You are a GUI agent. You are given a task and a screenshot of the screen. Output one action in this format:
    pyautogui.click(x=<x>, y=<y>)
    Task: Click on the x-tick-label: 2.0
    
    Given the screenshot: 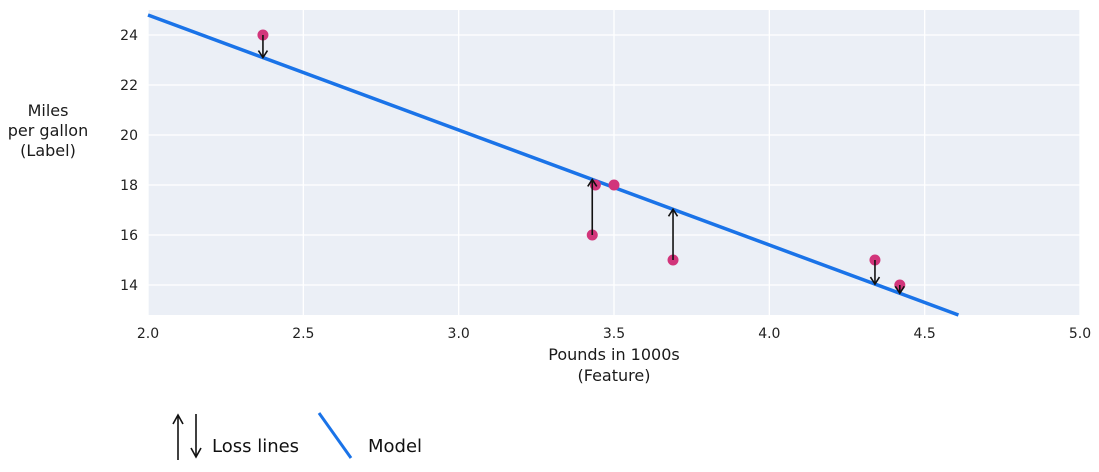 What is the action you would take?
    pyautogui.click(x=148, y=334)
    